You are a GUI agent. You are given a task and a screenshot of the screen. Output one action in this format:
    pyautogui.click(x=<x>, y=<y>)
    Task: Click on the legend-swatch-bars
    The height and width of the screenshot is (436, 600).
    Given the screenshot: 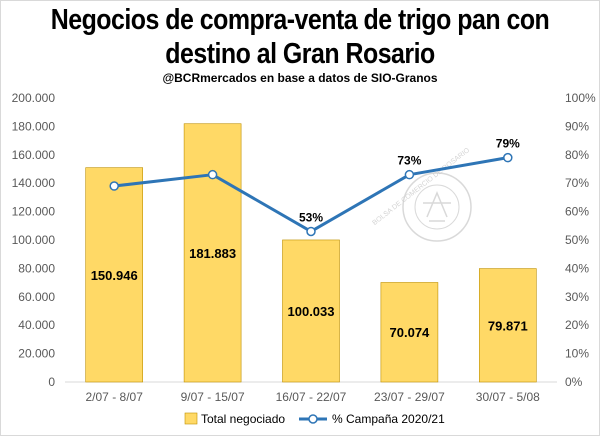 What is the action you would take?
    pyautogui.click(x=191, y=418)
    